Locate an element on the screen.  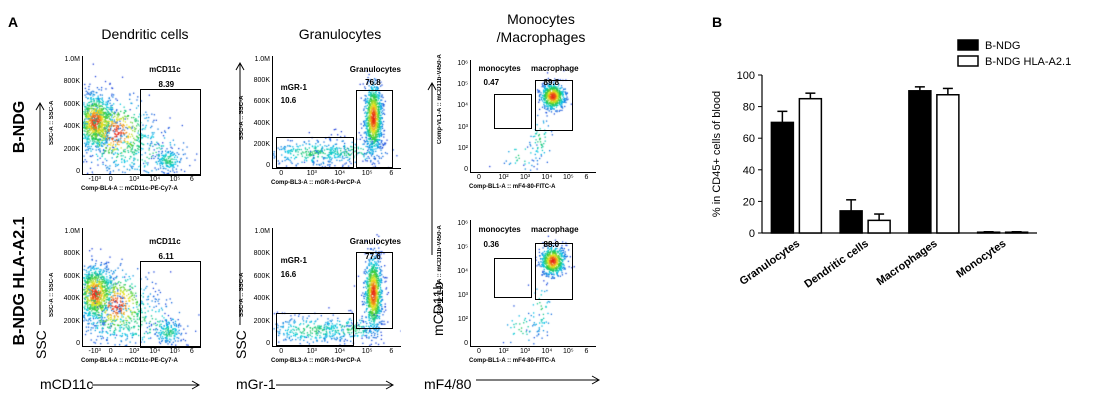
x-parameter-label: Comp-BL4-A :: mCD11c-PE-Cy7-A is located at coordinates (129, 189).